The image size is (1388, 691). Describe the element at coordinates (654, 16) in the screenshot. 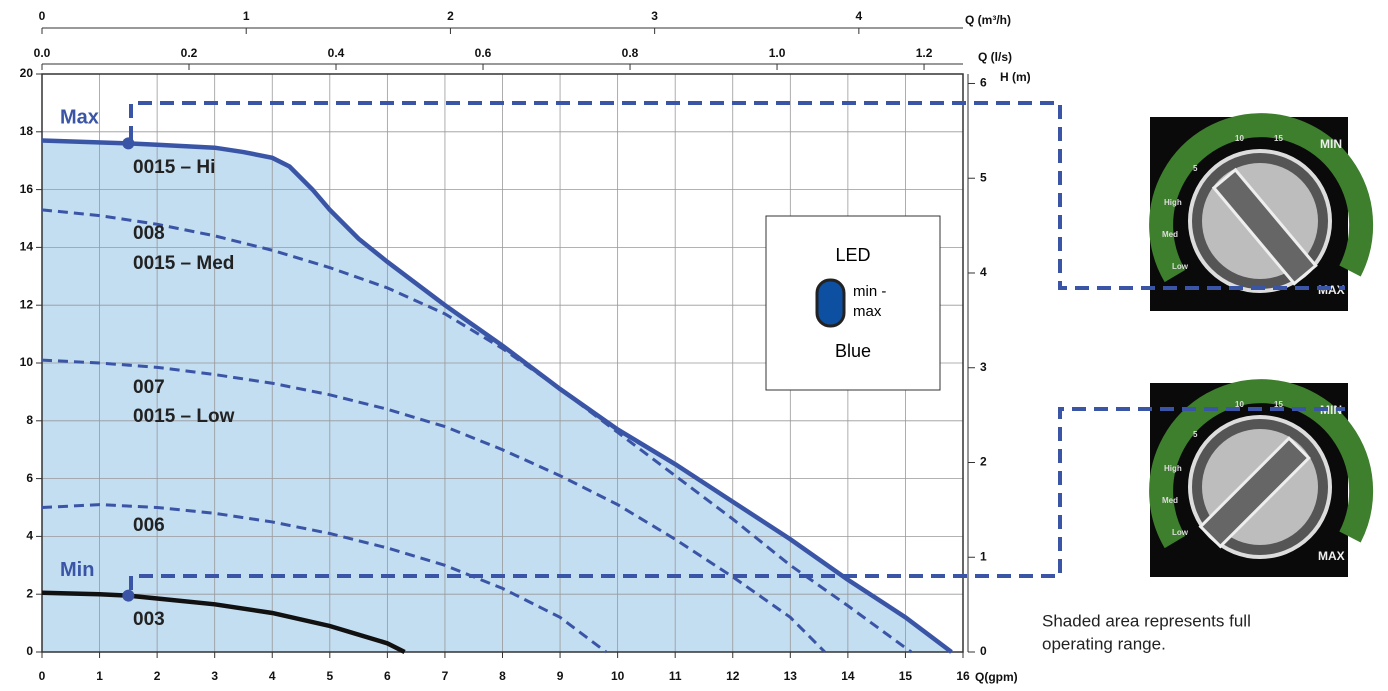

I see `top-tick-label: 3` at that location.